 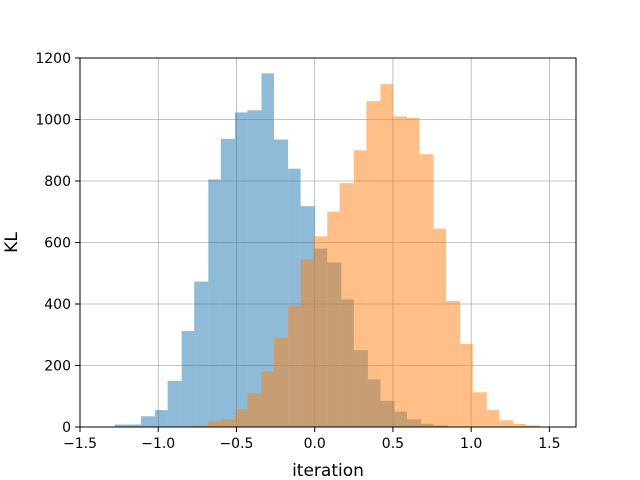 I want to click on y-axis-ticks: 0 200 400 600 800 1000 1200, so click(x=57, y=243).